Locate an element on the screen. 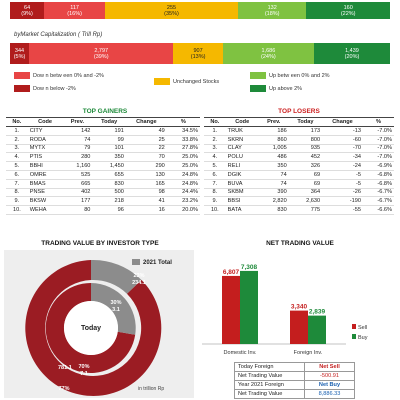  col-change: Change is located at coordinates (146, 122).